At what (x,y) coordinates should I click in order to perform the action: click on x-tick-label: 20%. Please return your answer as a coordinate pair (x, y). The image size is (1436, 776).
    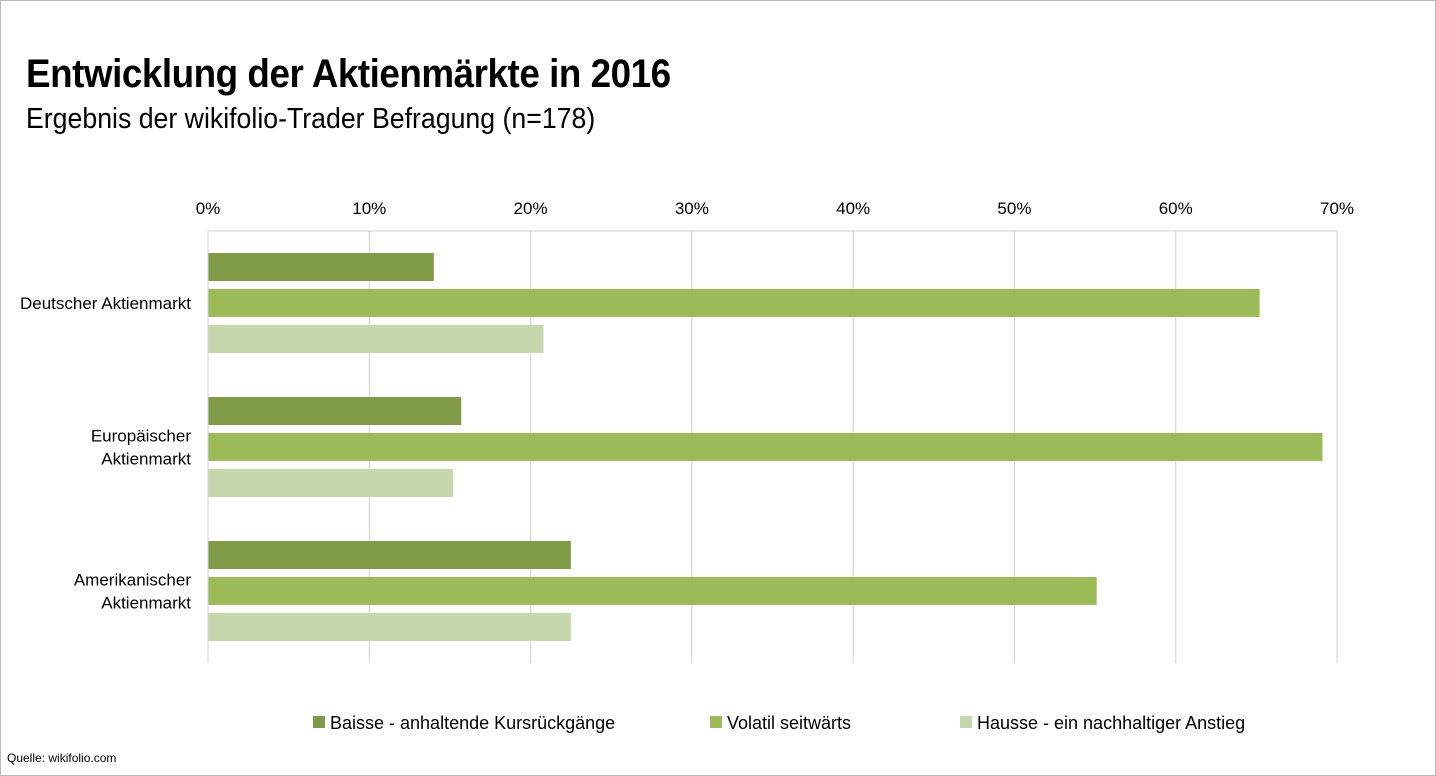
    Looking at the image, I should click on (531, 208).